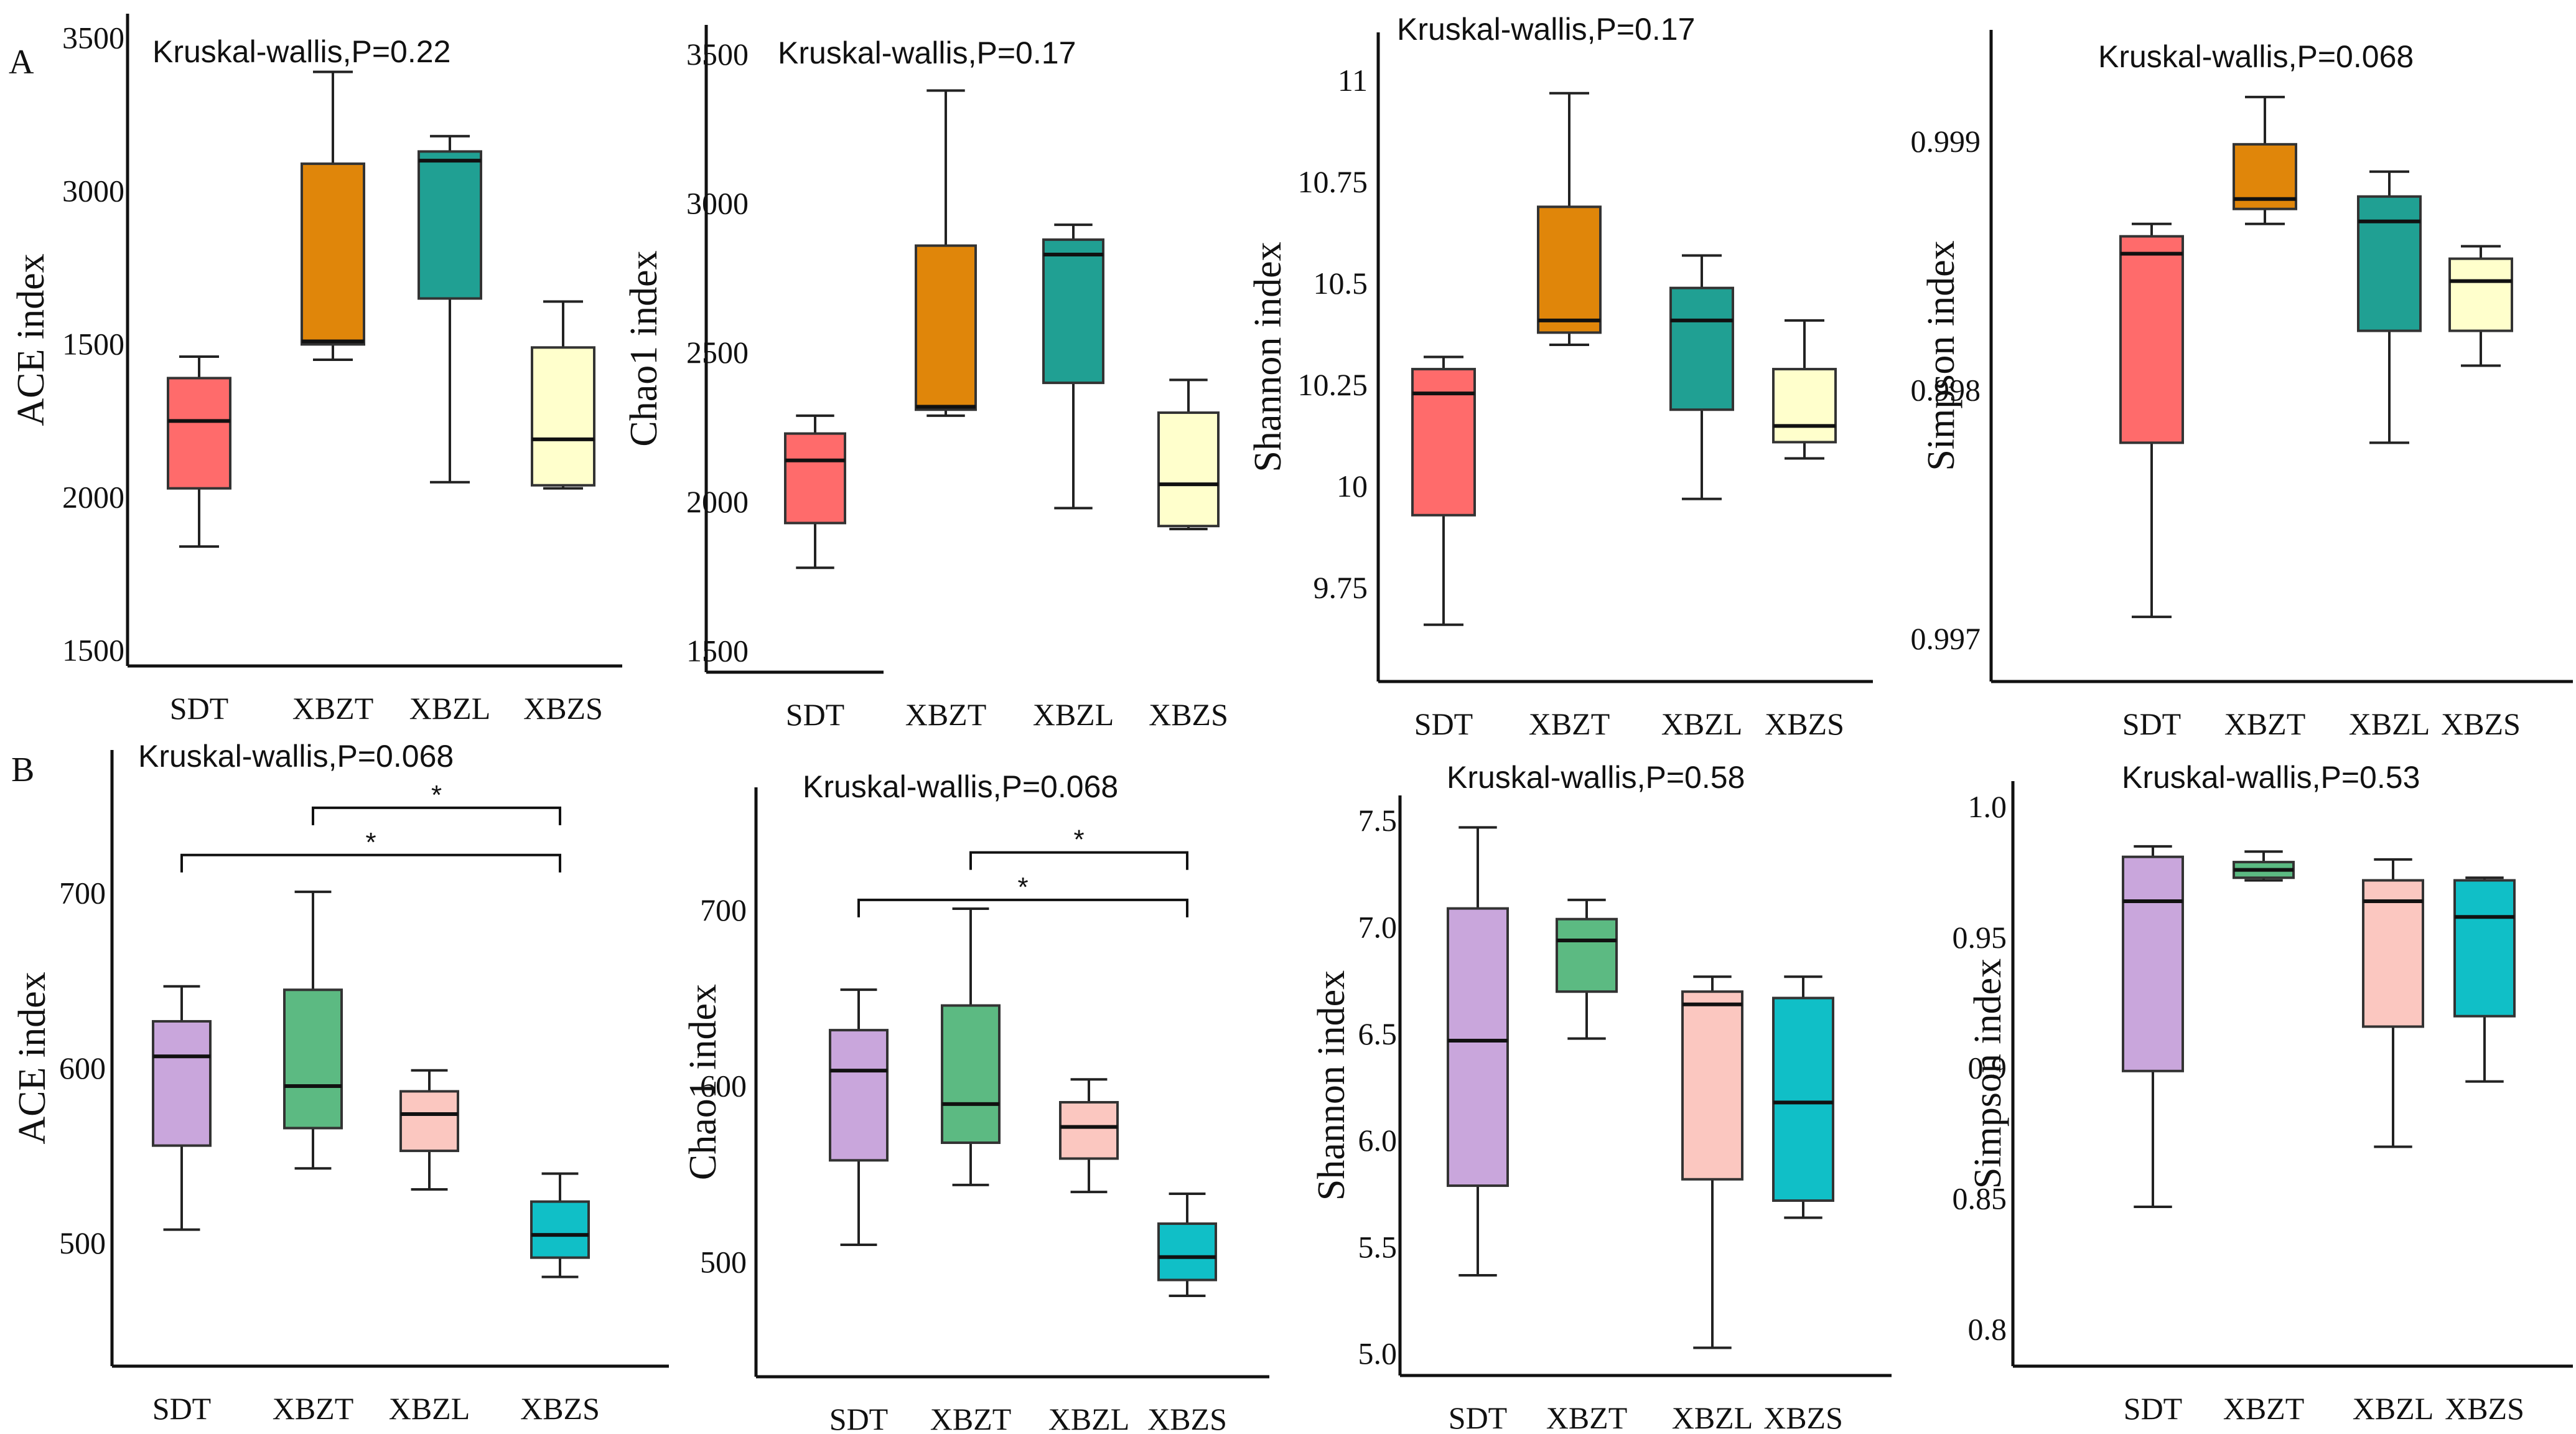  What do you see at coordinates (1353, 80) in the screenshot?
I see `y-tick-label: 11` at bounding box center [1353, 80].